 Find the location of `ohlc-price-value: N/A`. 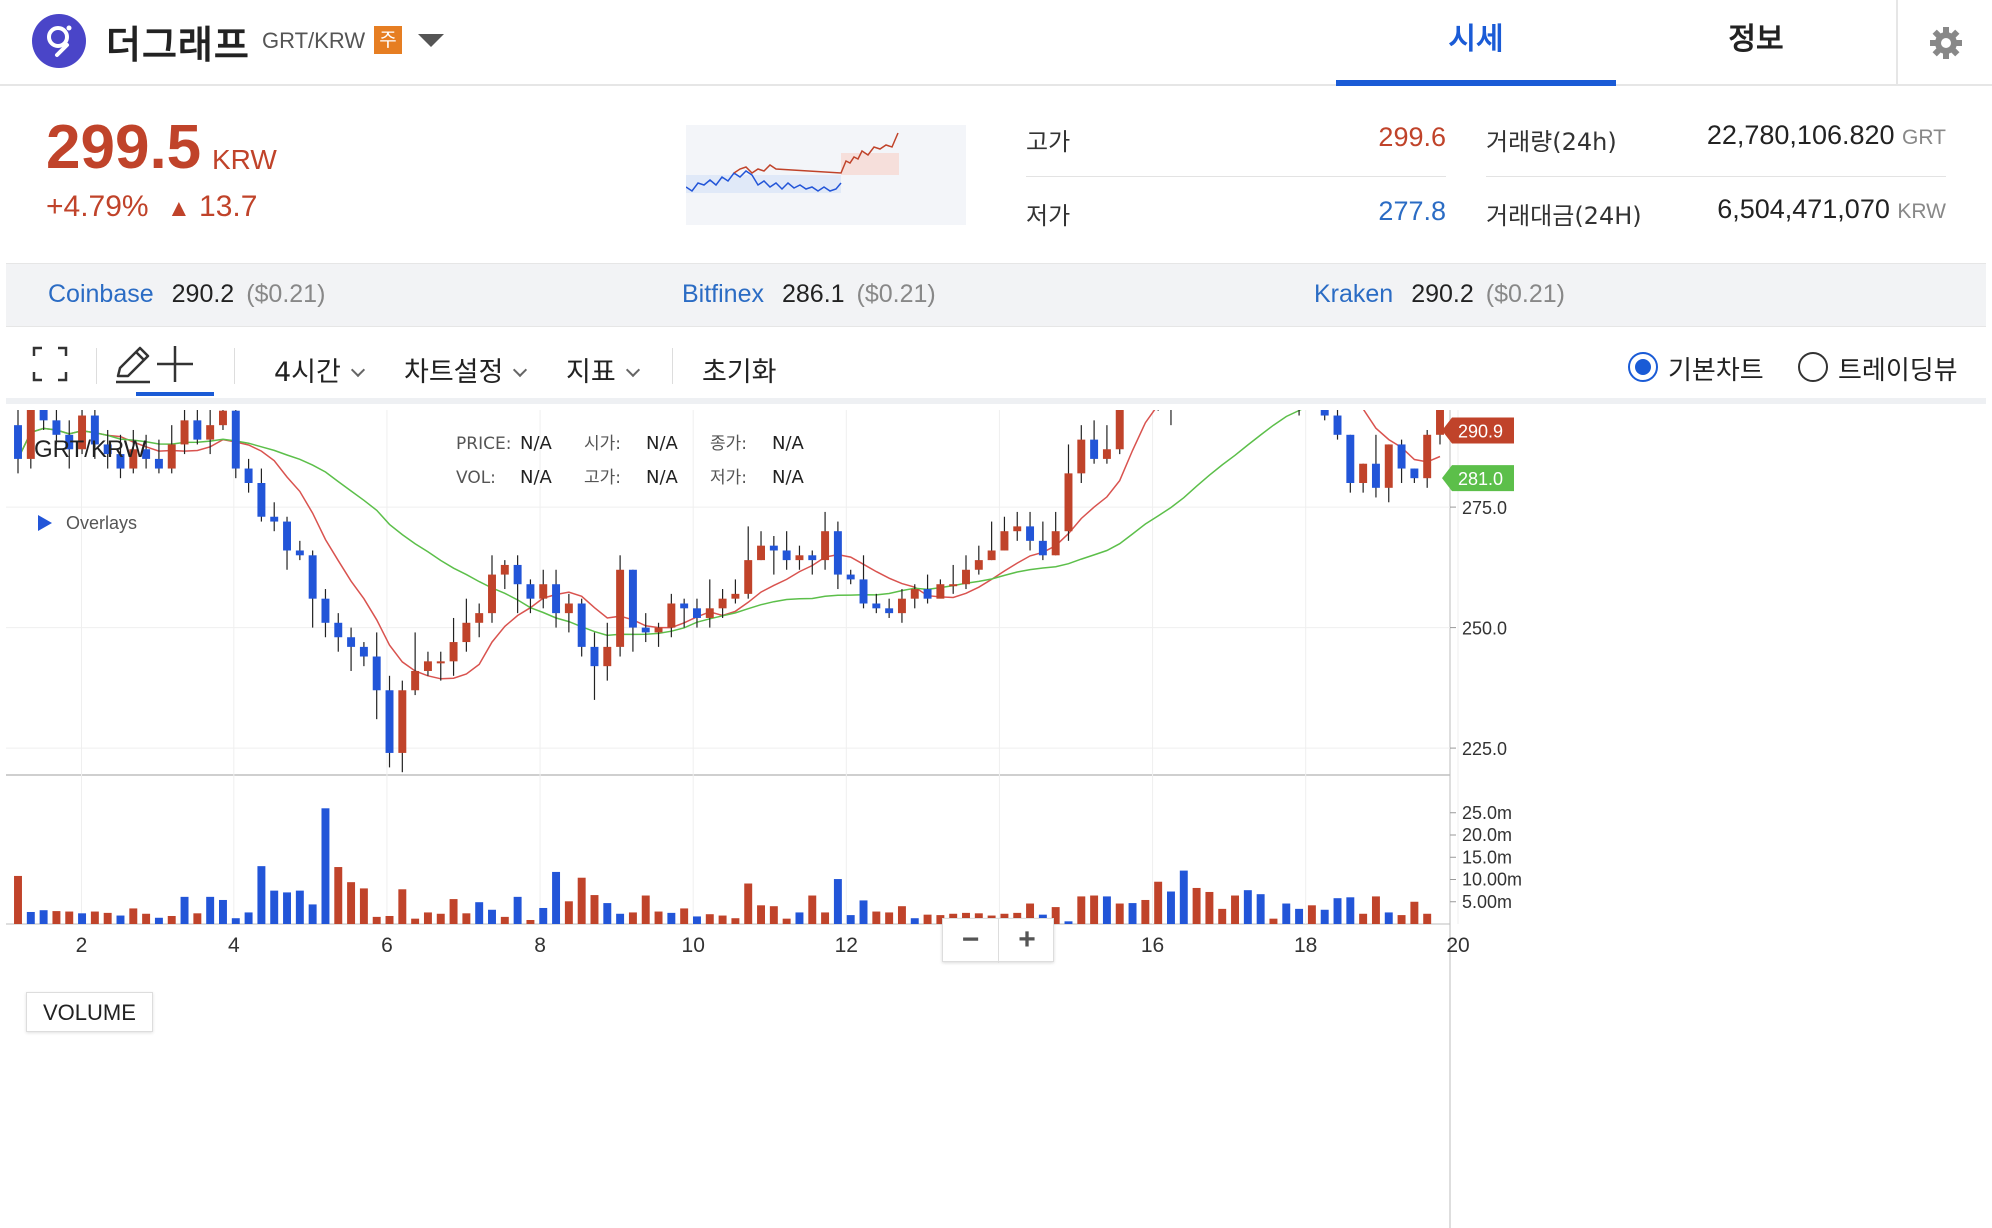

ohlc-price-value: N/A is located at coordinates (536, 443).